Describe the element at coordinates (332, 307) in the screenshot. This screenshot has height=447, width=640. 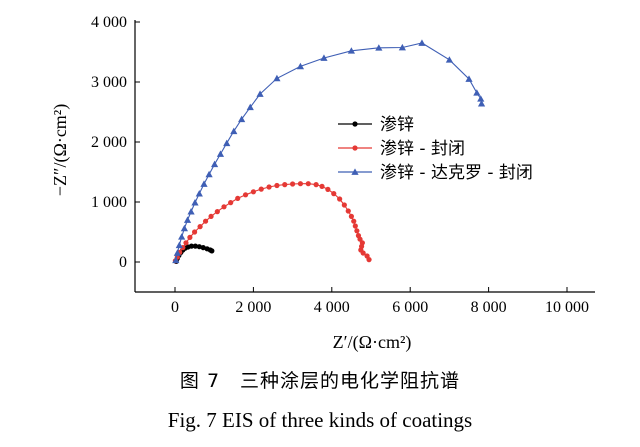
I see `x-tick-label: 4 000` at that location.